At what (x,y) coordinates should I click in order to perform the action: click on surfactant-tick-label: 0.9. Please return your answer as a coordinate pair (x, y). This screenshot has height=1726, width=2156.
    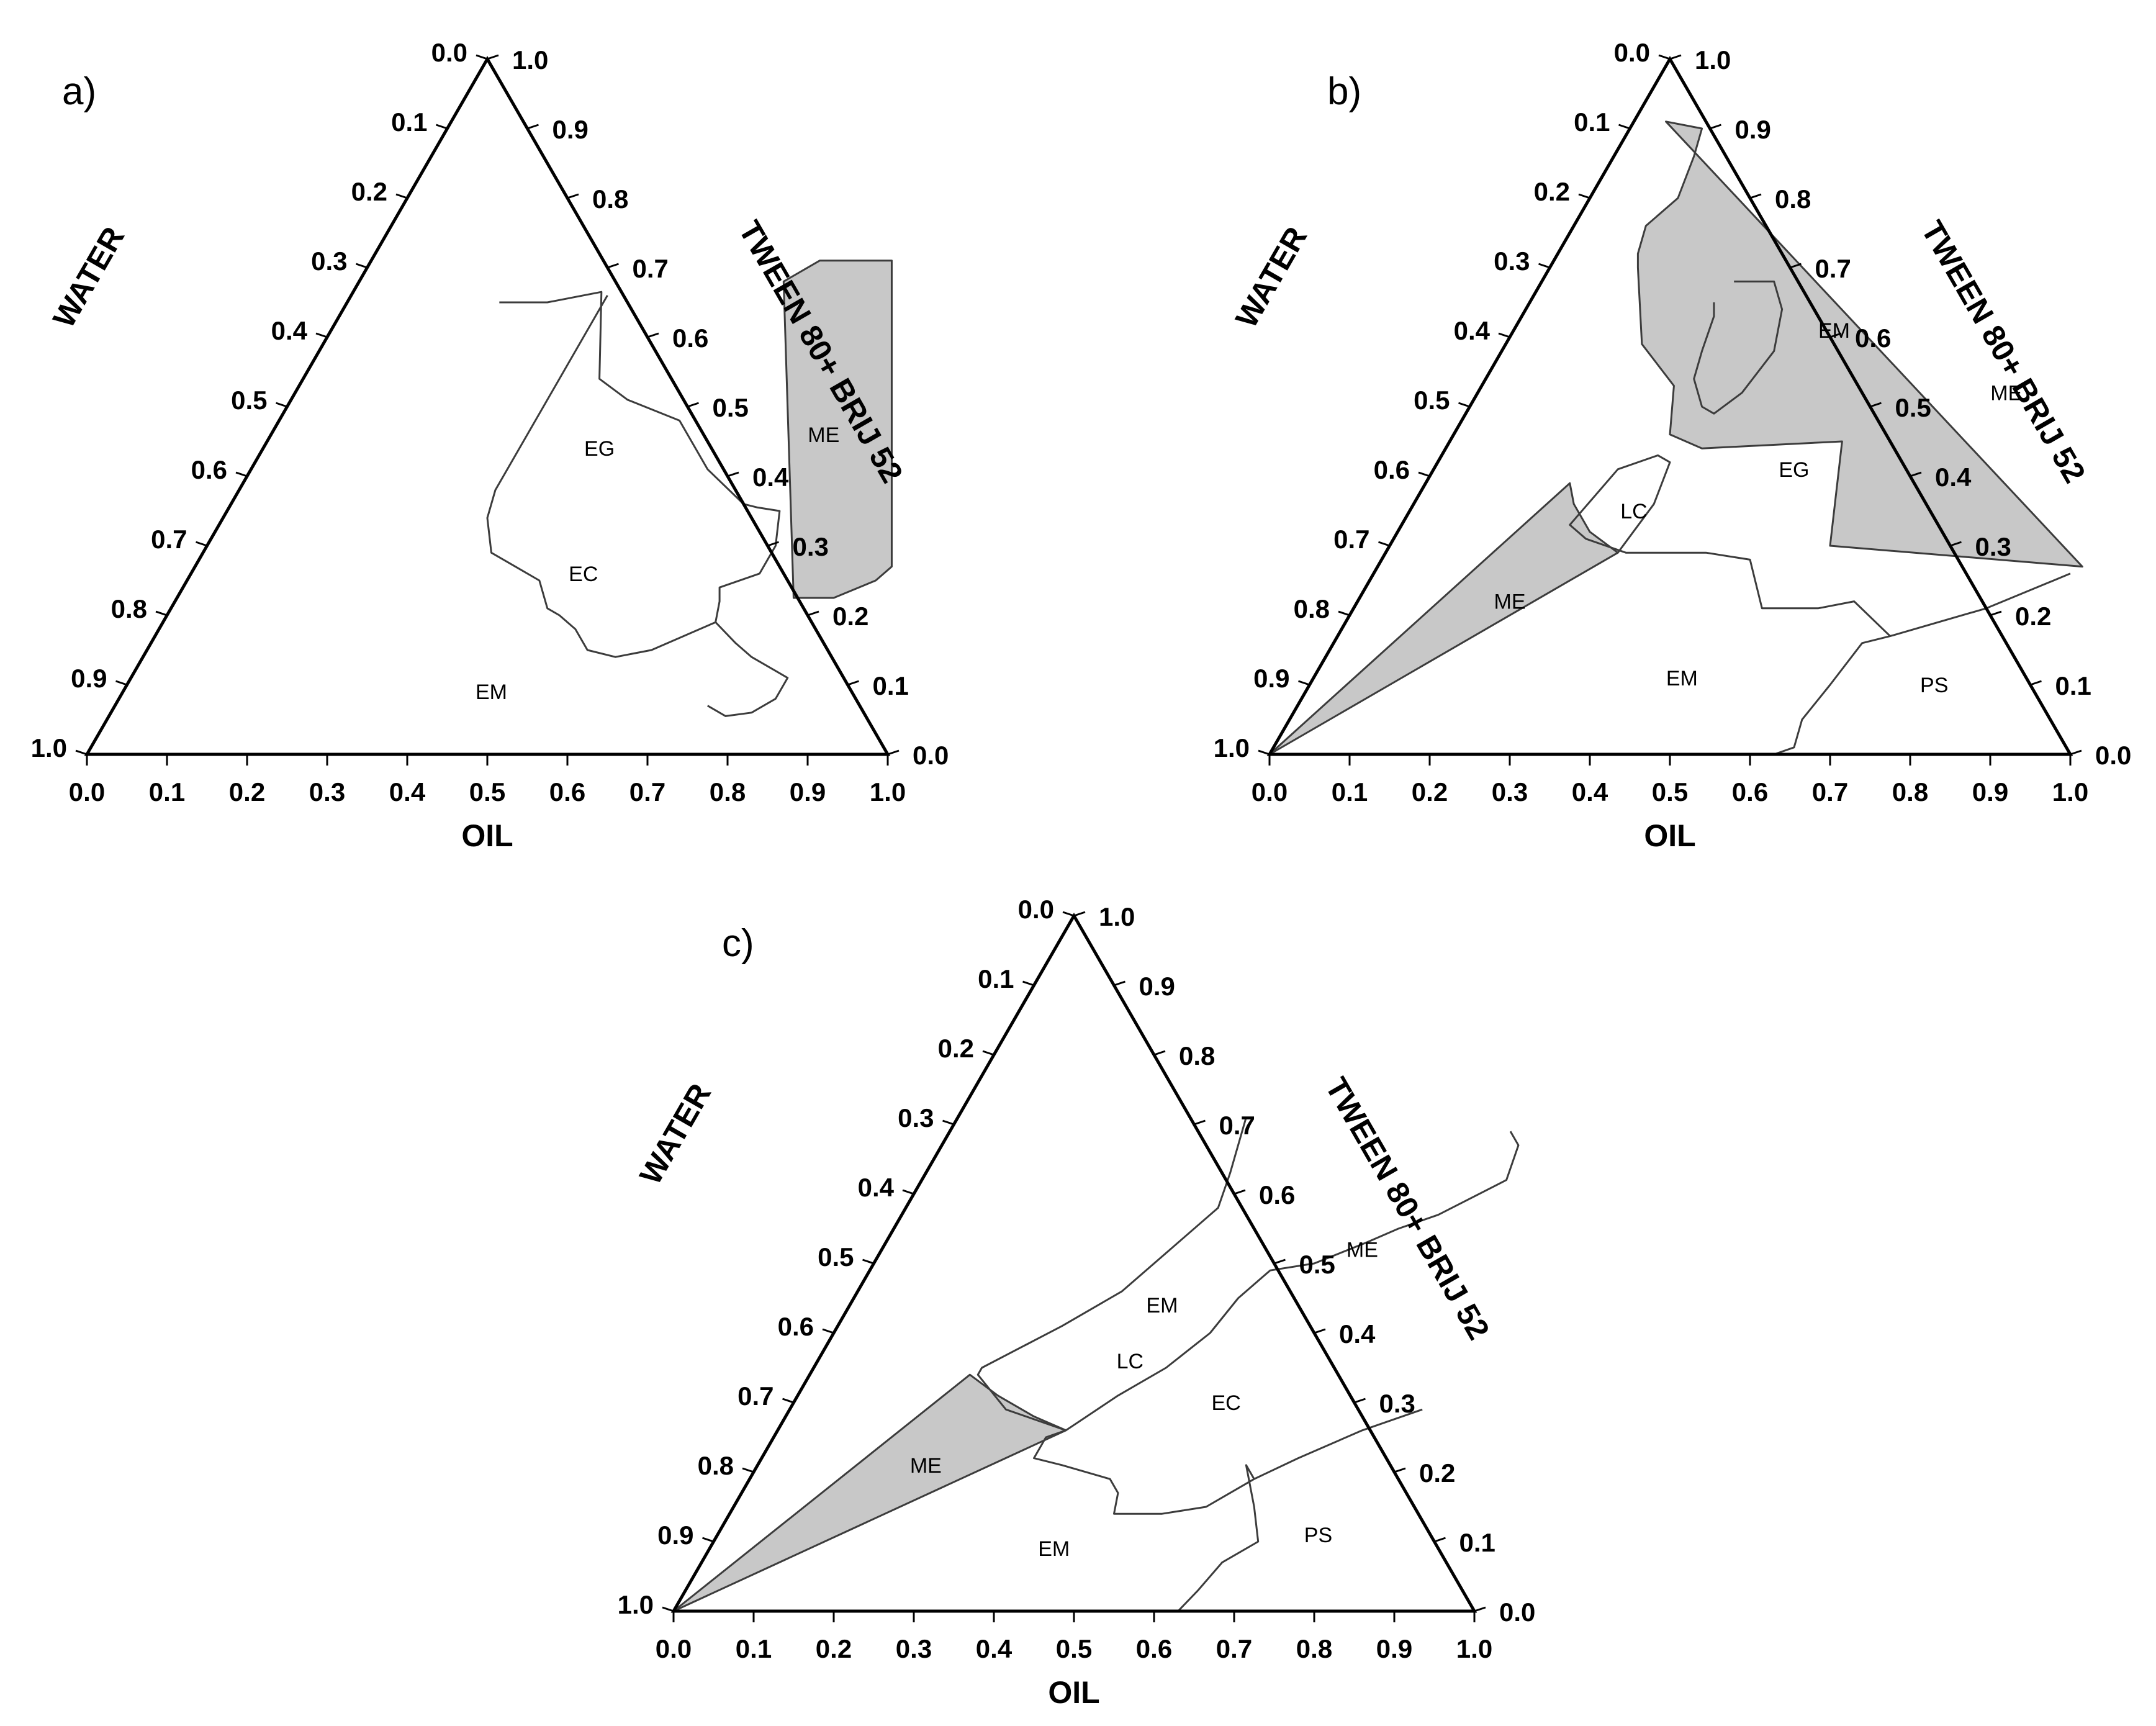
    Looking at the image, I should click on (1753, 129).